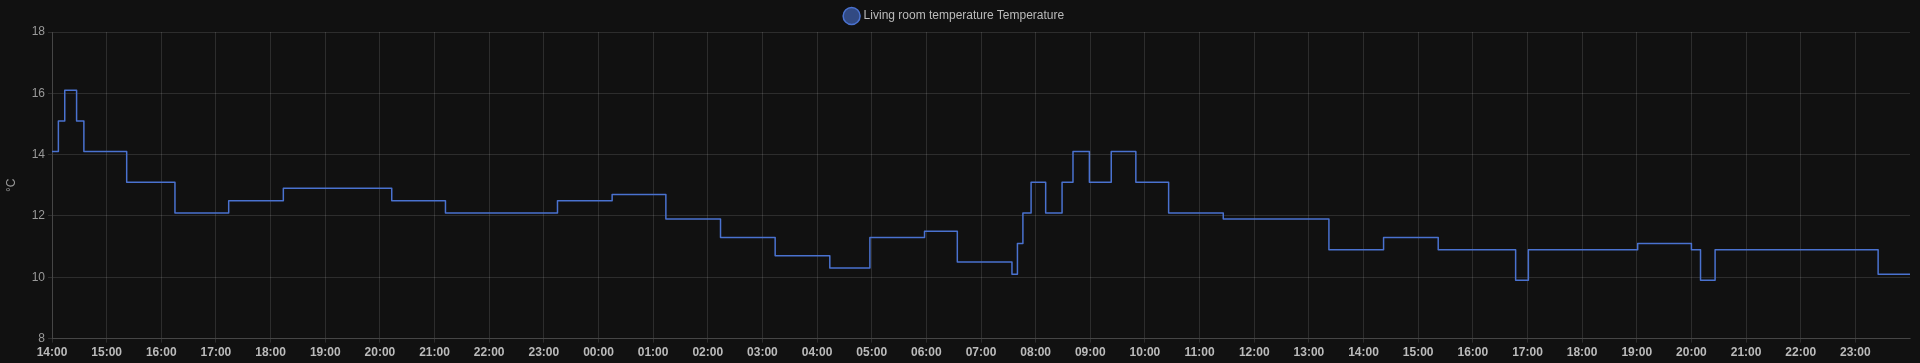  Describe the element at coordinates (10, 185) in the screenshot. I see `y-axis-title: °C` at that location.